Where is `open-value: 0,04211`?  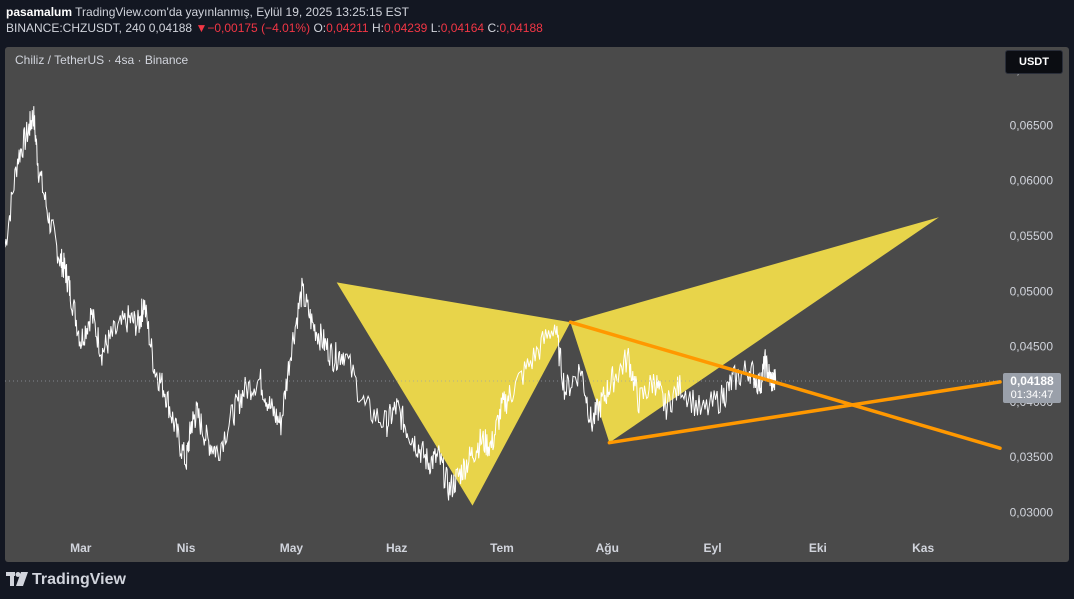
open-value: 0,04211 is located at coordinates (347, 28).